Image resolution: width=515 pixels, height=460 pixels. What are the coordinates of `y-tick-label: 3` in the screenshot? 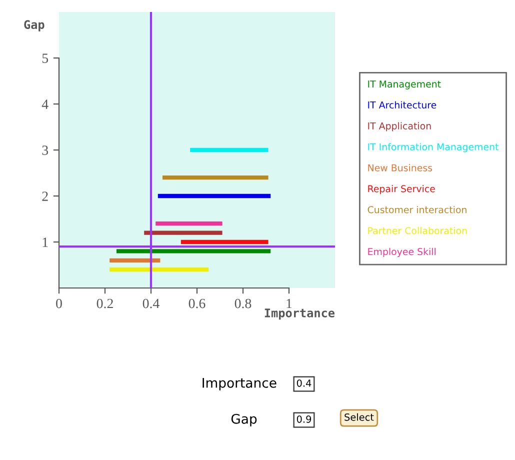 It's located at (45, 150).